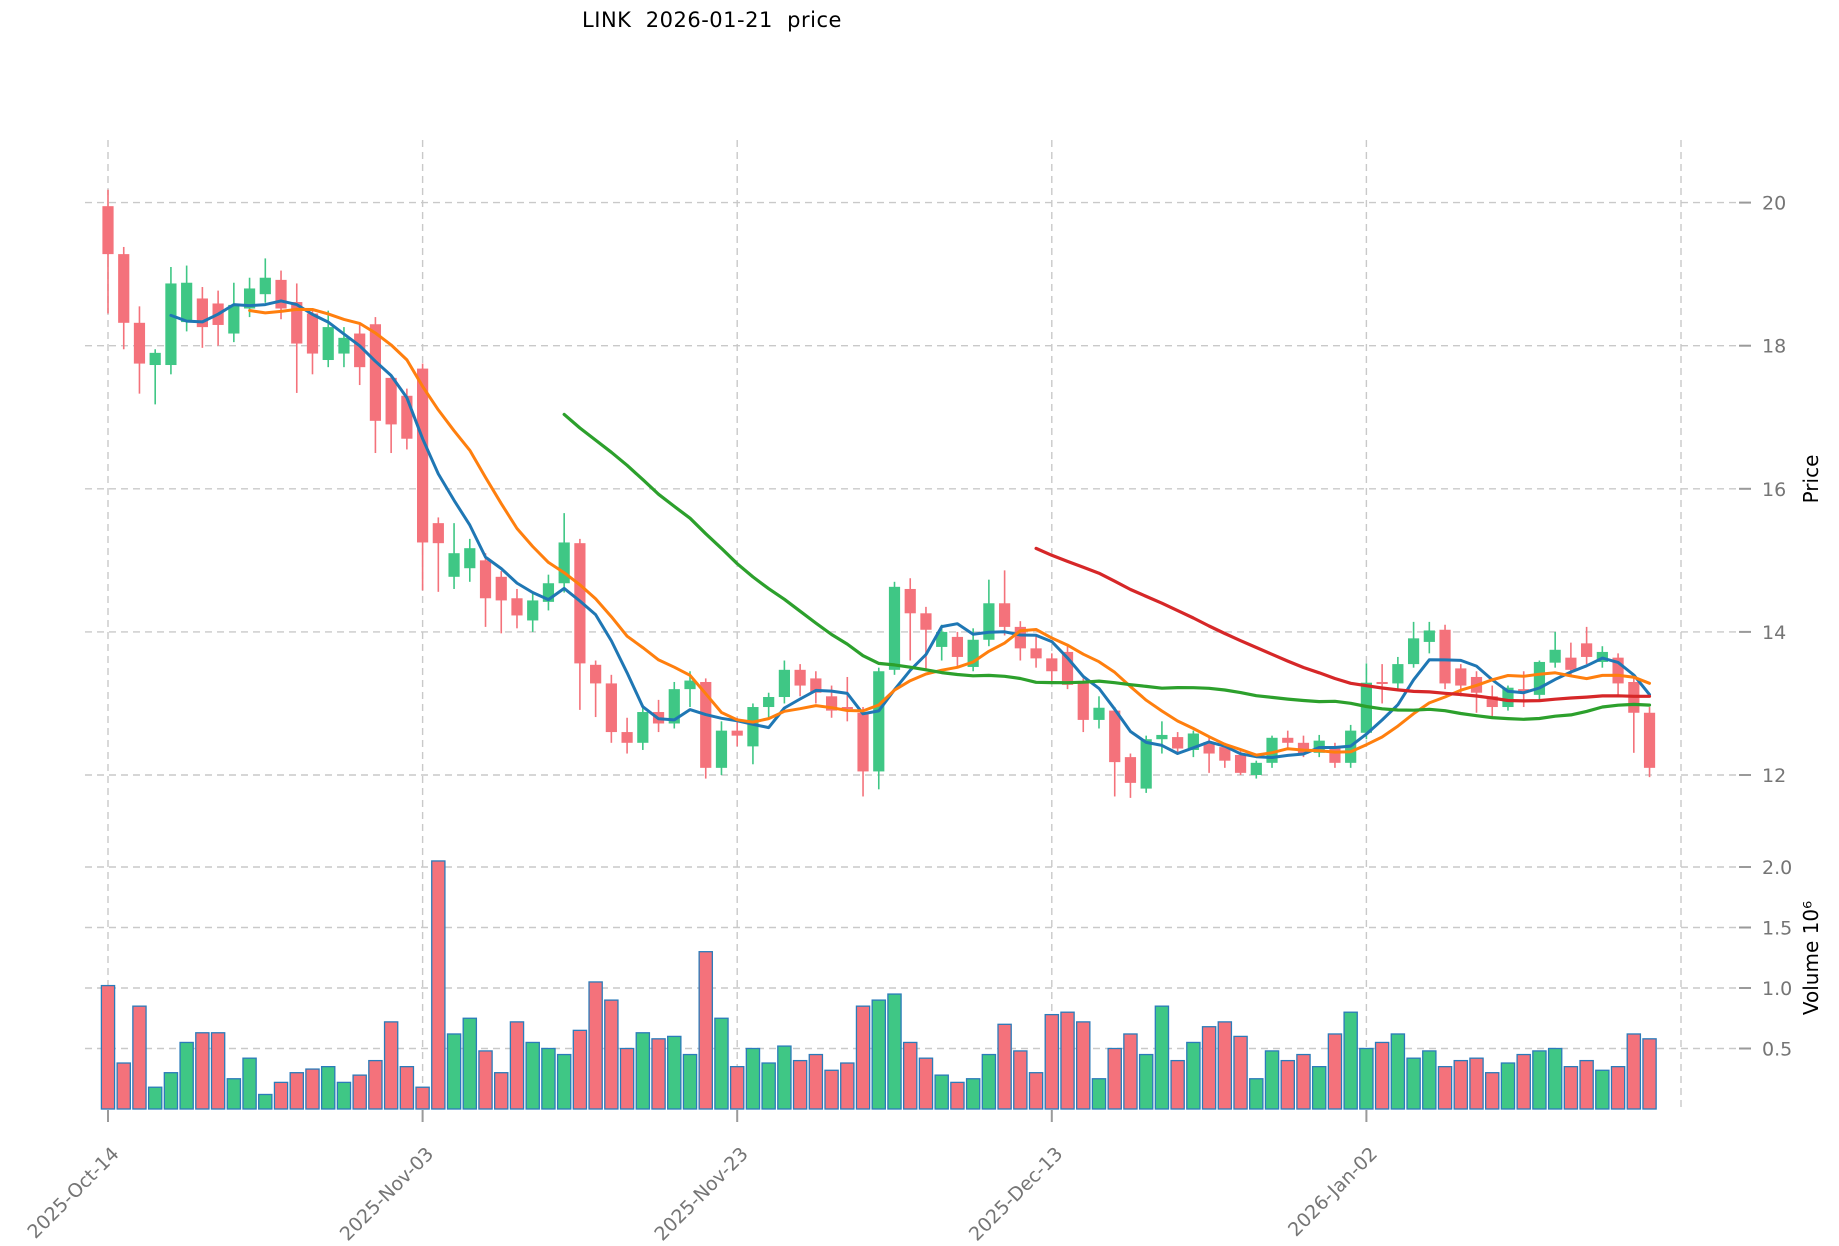 The width and height of the screenshot is (1839, 1246). What do you see at coordinates (1811, 735) in the screenshot?
I see `axis-titles: Price Volume 10⁶` at bounding box center [1811, 735].